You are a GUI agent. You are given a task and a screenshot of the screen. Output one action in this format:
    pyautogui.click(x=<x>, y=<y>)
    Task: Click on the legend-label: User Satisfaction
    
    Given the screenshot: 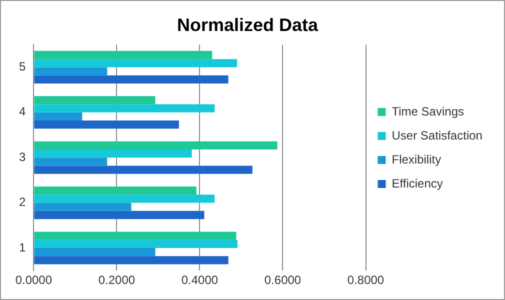 What is the action you would take?
    pyautogui.click(x=437, y=135)
    